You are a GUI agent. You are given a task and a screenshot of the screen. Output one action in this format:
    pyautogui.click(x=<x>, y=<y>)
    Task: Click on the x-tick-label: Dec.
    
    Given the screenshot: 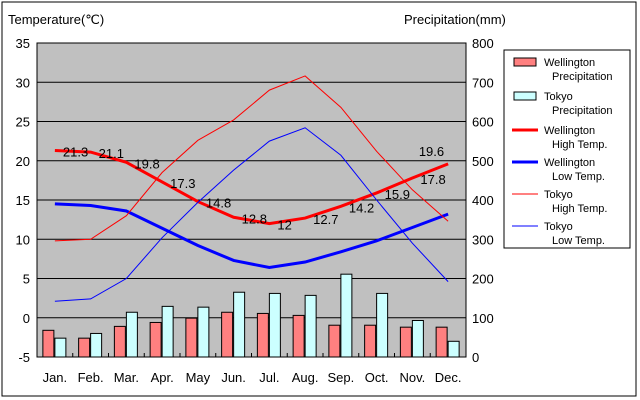 What is the action you would take?
    pyautogui.click(x=448, y=377)
    